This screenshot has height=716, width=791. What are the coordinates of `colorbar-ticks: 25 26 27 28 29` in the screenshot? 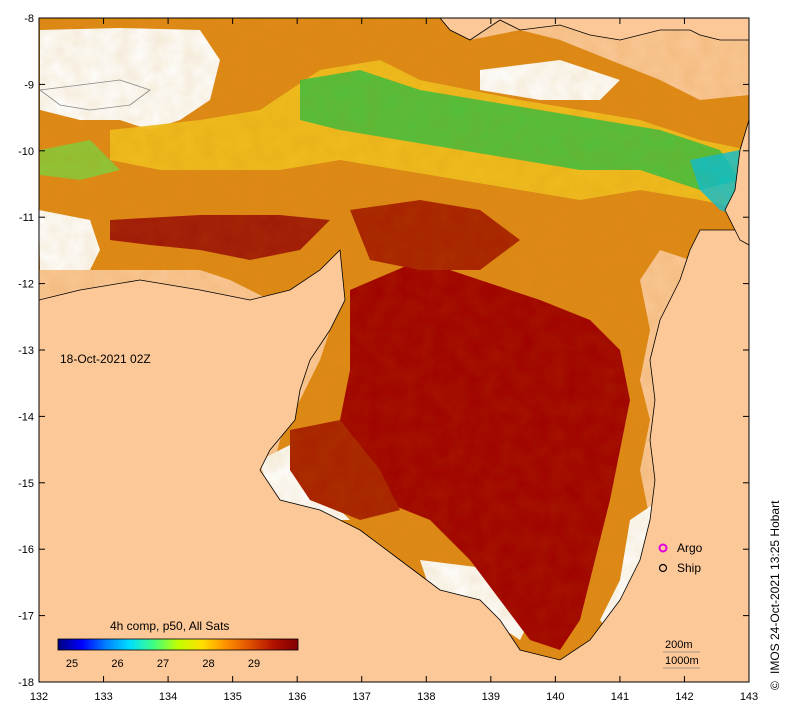 It's located at (163, 664).